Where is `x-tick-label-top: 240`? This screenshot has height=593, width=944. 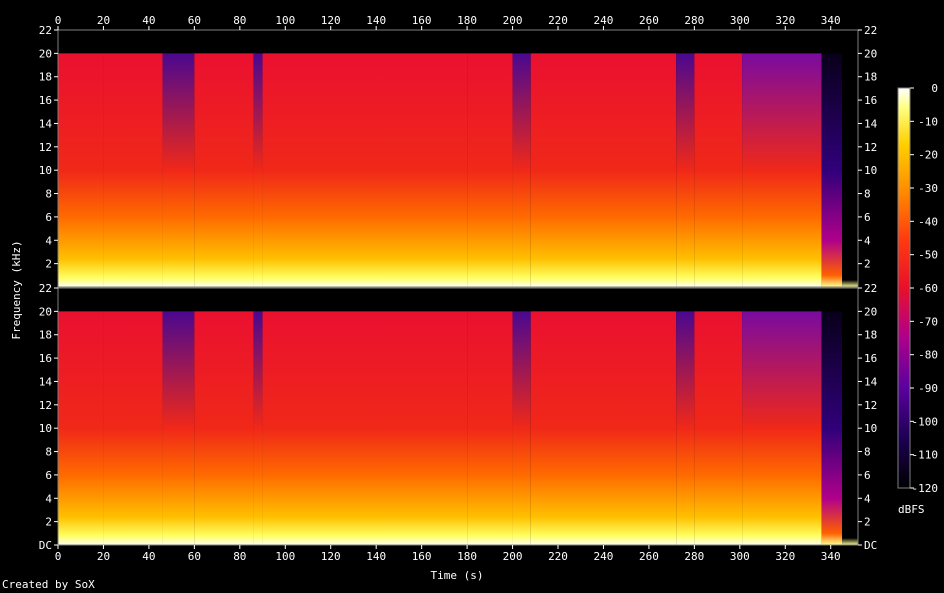 x-tick-label-top: 240 is located at coordinates (604, 20).